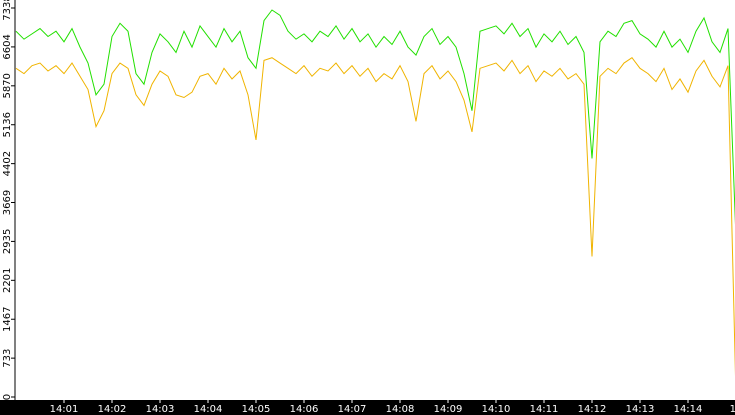 The width and height of the screenshot is (735, 415). What do you see at coordinates (7, 202) in the screenshot?
I see `y-tick-label: 3669` at bounding box center [7, 202].